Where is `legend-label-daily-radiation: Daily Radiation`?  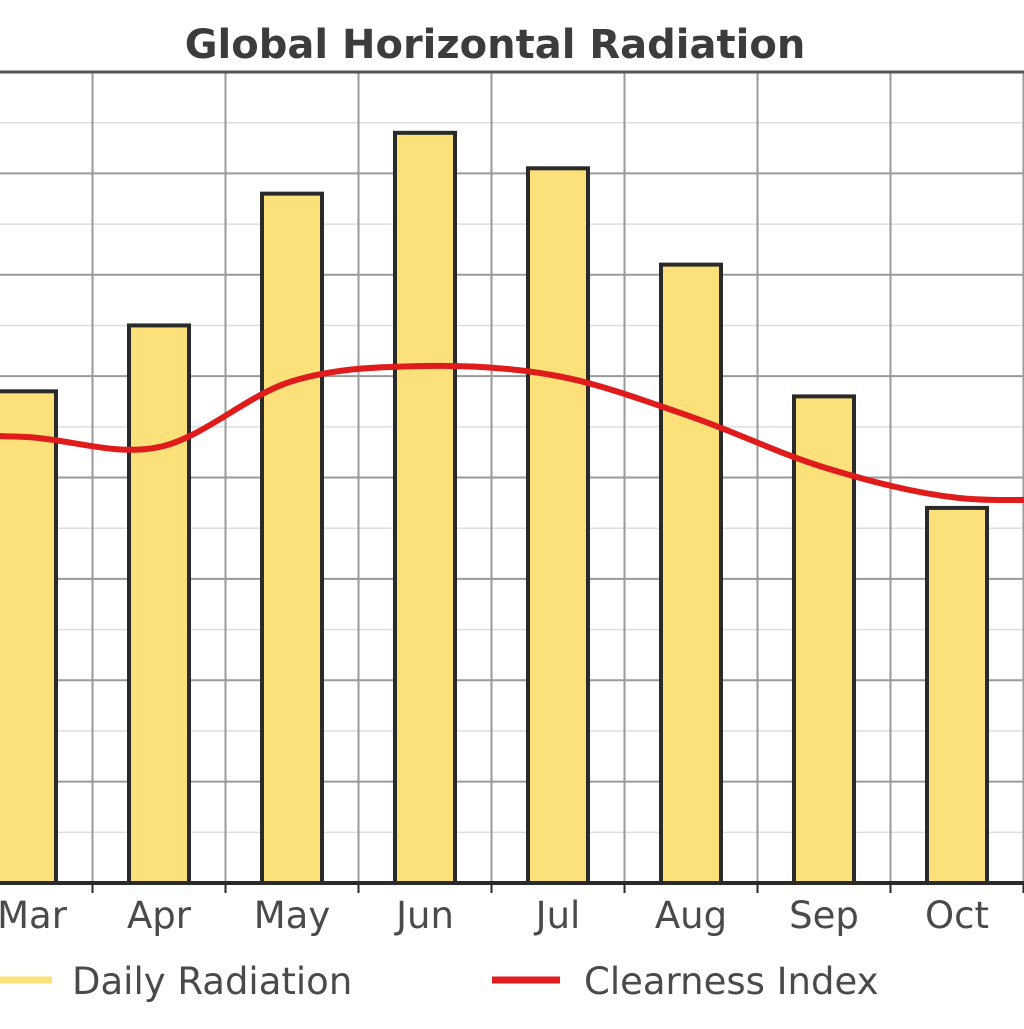
legend-label-daily-radiation: Daily Radiation is located at coordinates (212, 981).